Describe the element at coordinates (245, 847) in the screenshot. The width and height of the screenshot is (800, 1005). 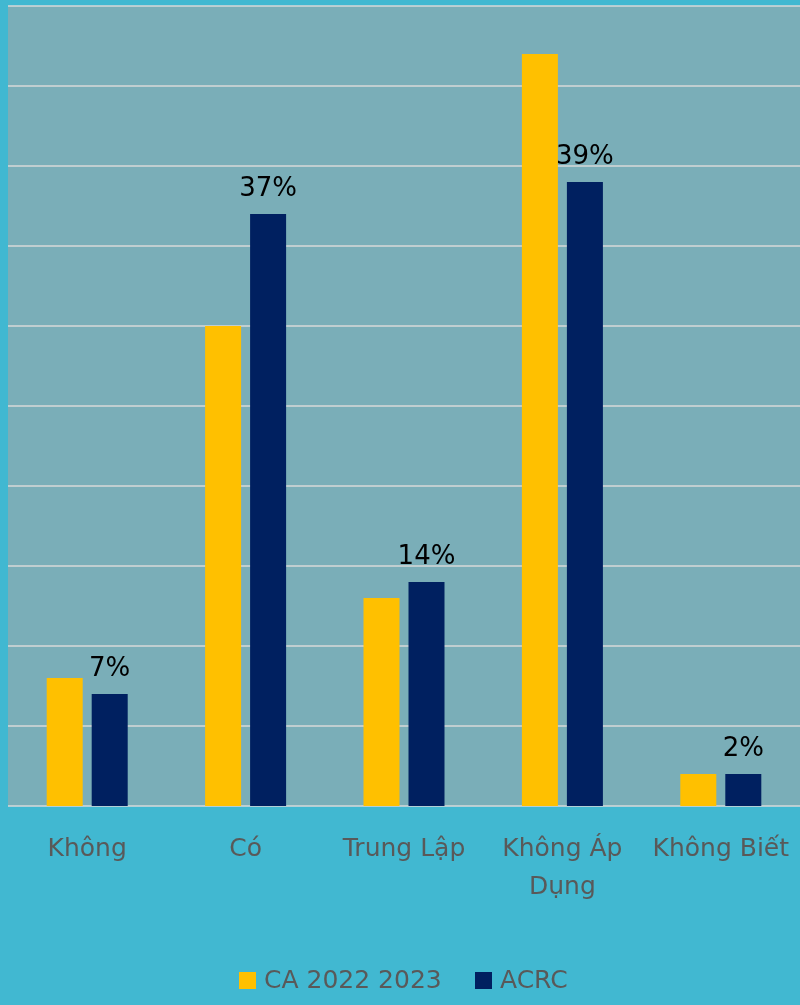
I see `x-tick-label: Có` at that location.